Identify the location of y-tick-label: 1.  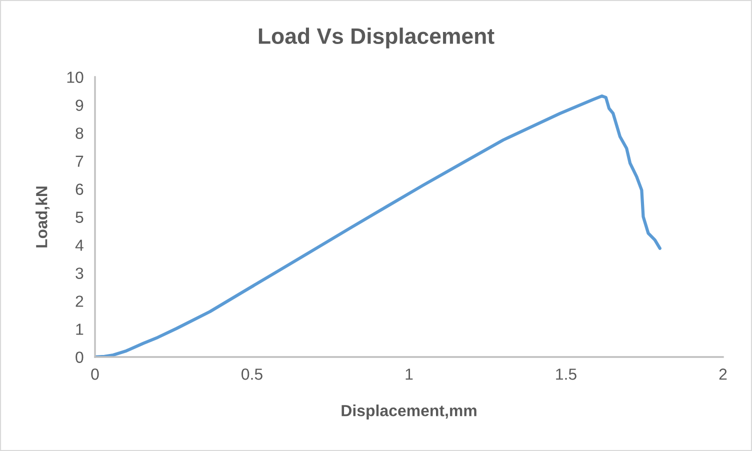
(80, 329).